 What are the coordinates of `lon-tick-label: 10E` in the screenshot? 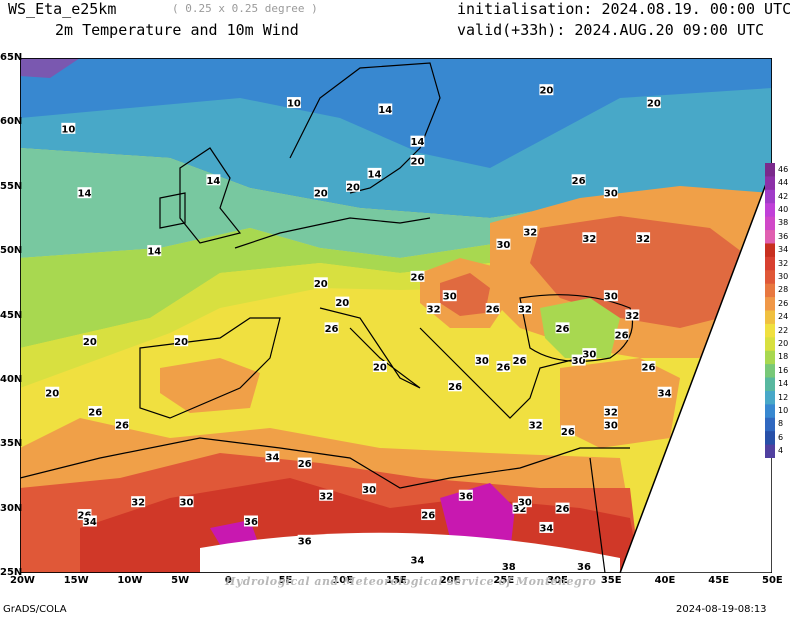 It's located at (343, 580).